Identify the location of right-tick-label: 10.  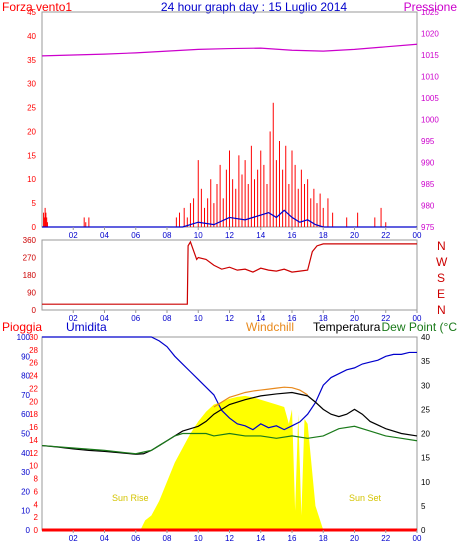
(425, 482).